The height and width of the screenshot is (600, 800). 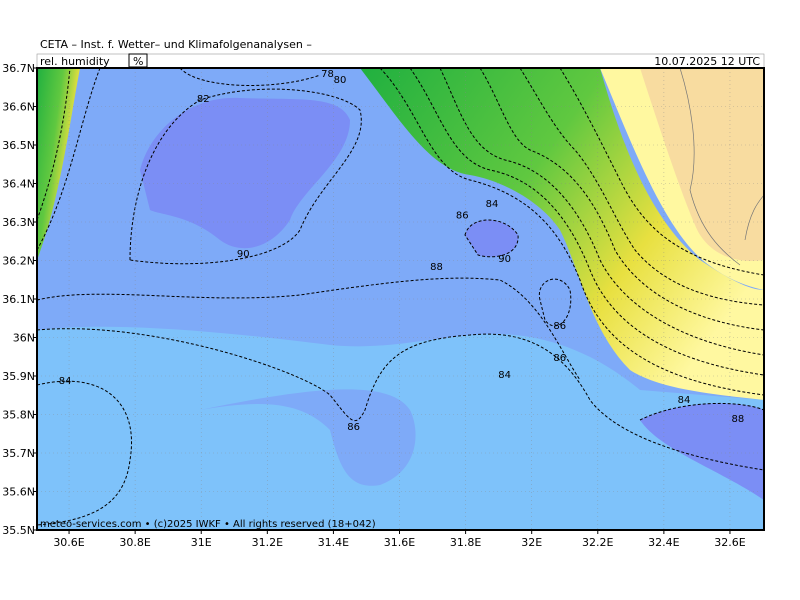 What do you see at coordinates (707, 61) in the screenshot?
I see `valid-time: 10.07.2025 12 UTC` at bounding box center [707, 61].